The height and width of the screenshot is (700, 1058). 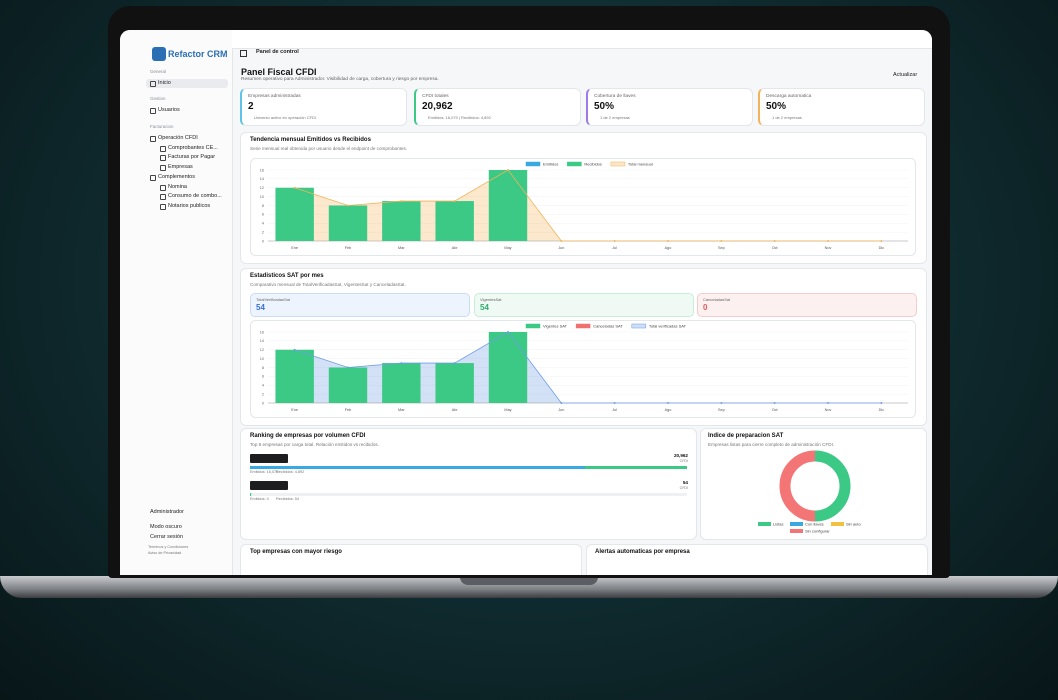 What do you see at coordinates (165, 553) in the screenshot?
I see `sidebar-footer: Aviso de Privacidad` at bounding box center [165, 553].